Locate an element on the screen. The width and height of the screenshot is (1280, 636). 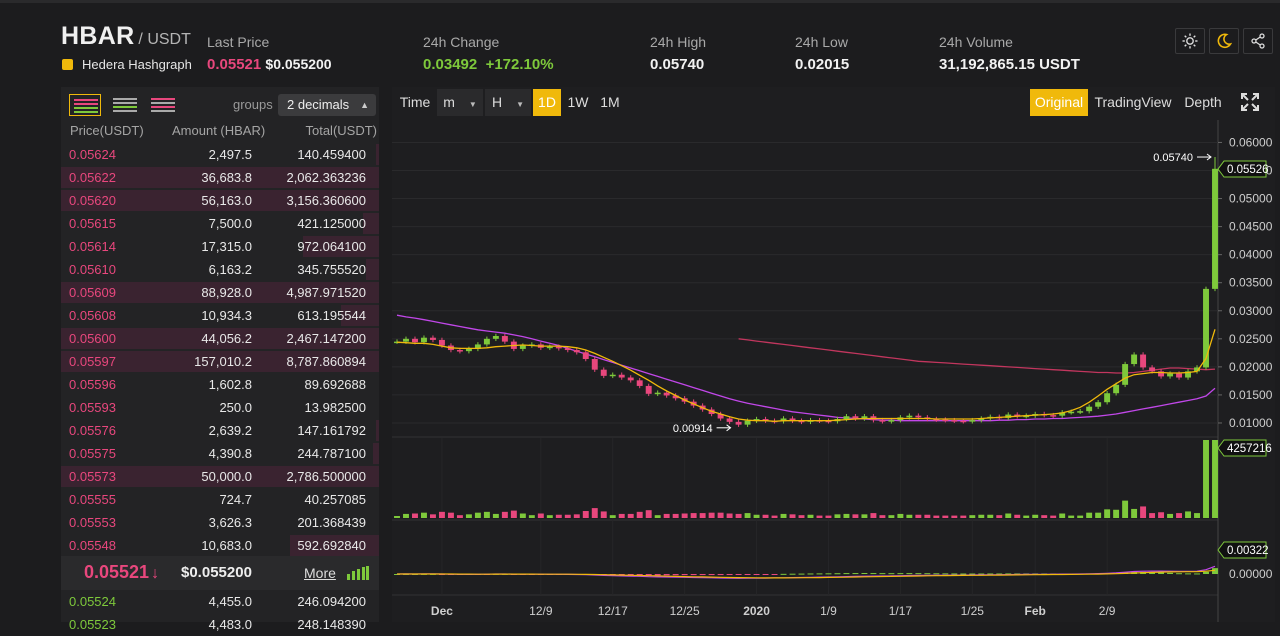
bid-total: 246.094200 is located at coordinates (331, 601).